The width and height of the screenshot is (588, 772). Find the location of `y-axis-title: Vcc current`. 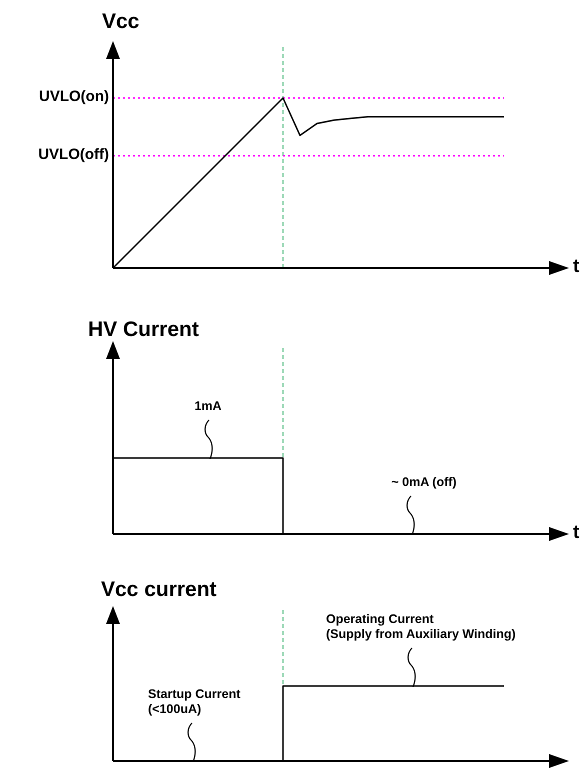

y-axis-title: Vcc current is located at coordinates (159, 590).